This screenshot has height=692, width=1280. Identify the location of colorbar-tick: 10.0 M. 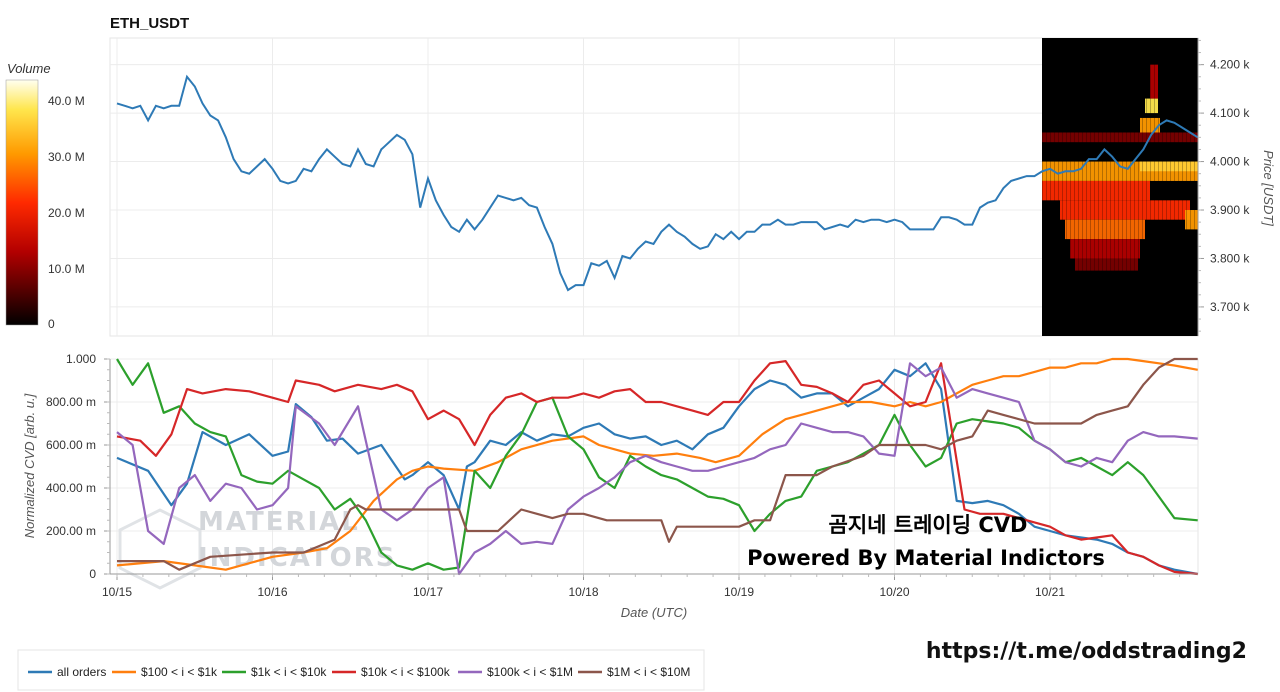
(66, 269).